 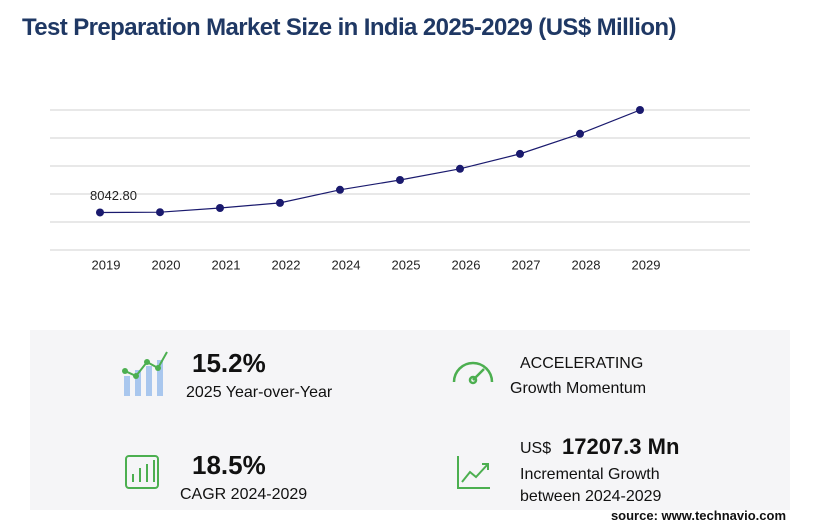 What do you see at coordinates (286, 264) in the screenshot?
I see `x-tick-label: 2022` at bounding box center [286, 264].